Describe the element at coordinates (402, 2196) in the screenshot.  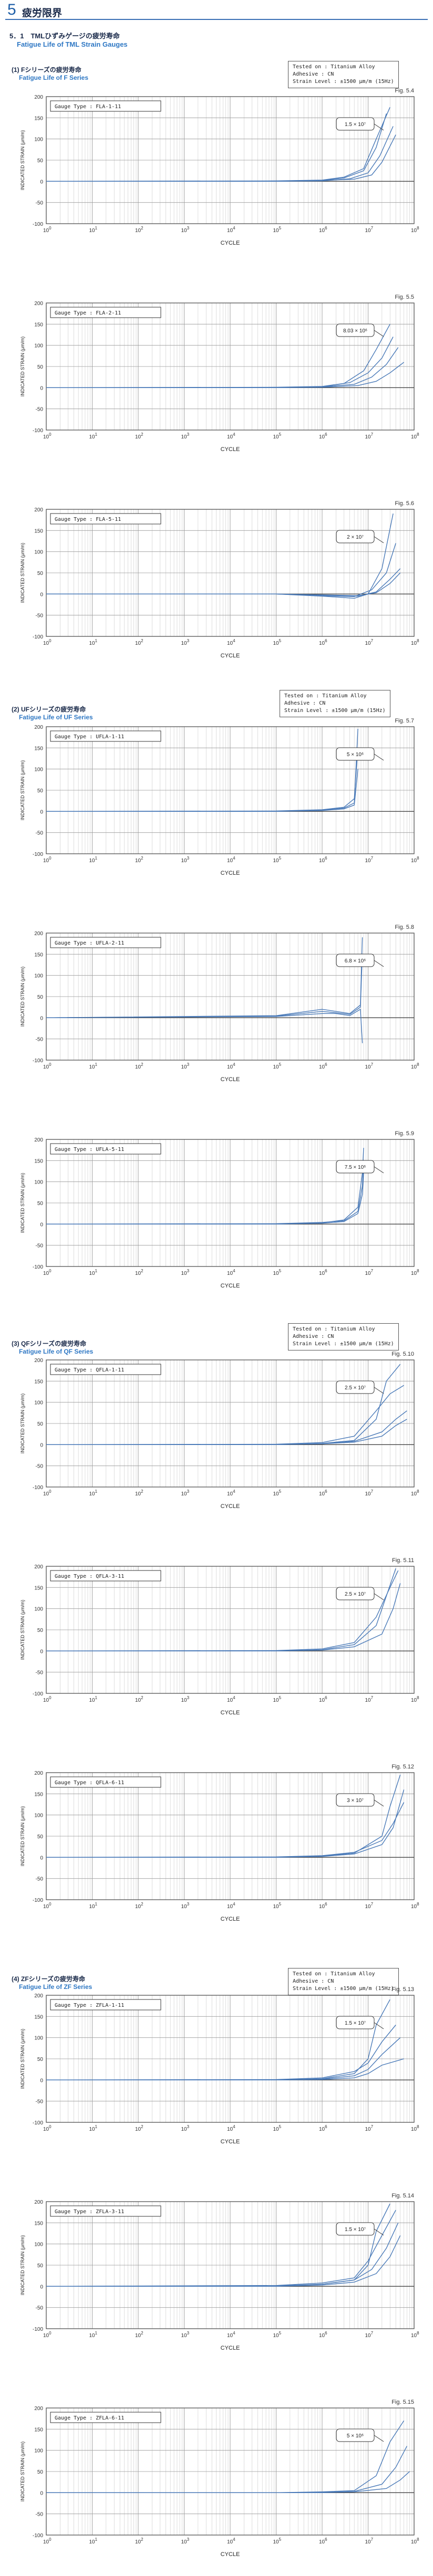
I see `figure-label: Fig. 5.14` at that location.